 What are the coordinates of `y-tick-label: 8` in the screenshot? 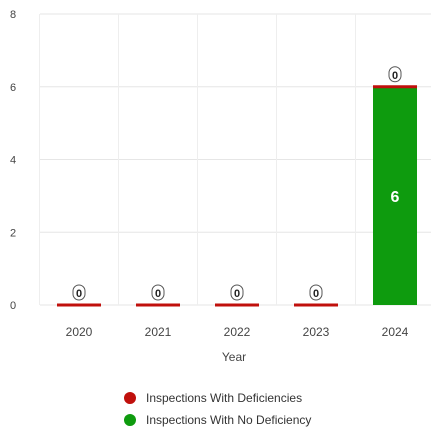 It's located at (13, 15).